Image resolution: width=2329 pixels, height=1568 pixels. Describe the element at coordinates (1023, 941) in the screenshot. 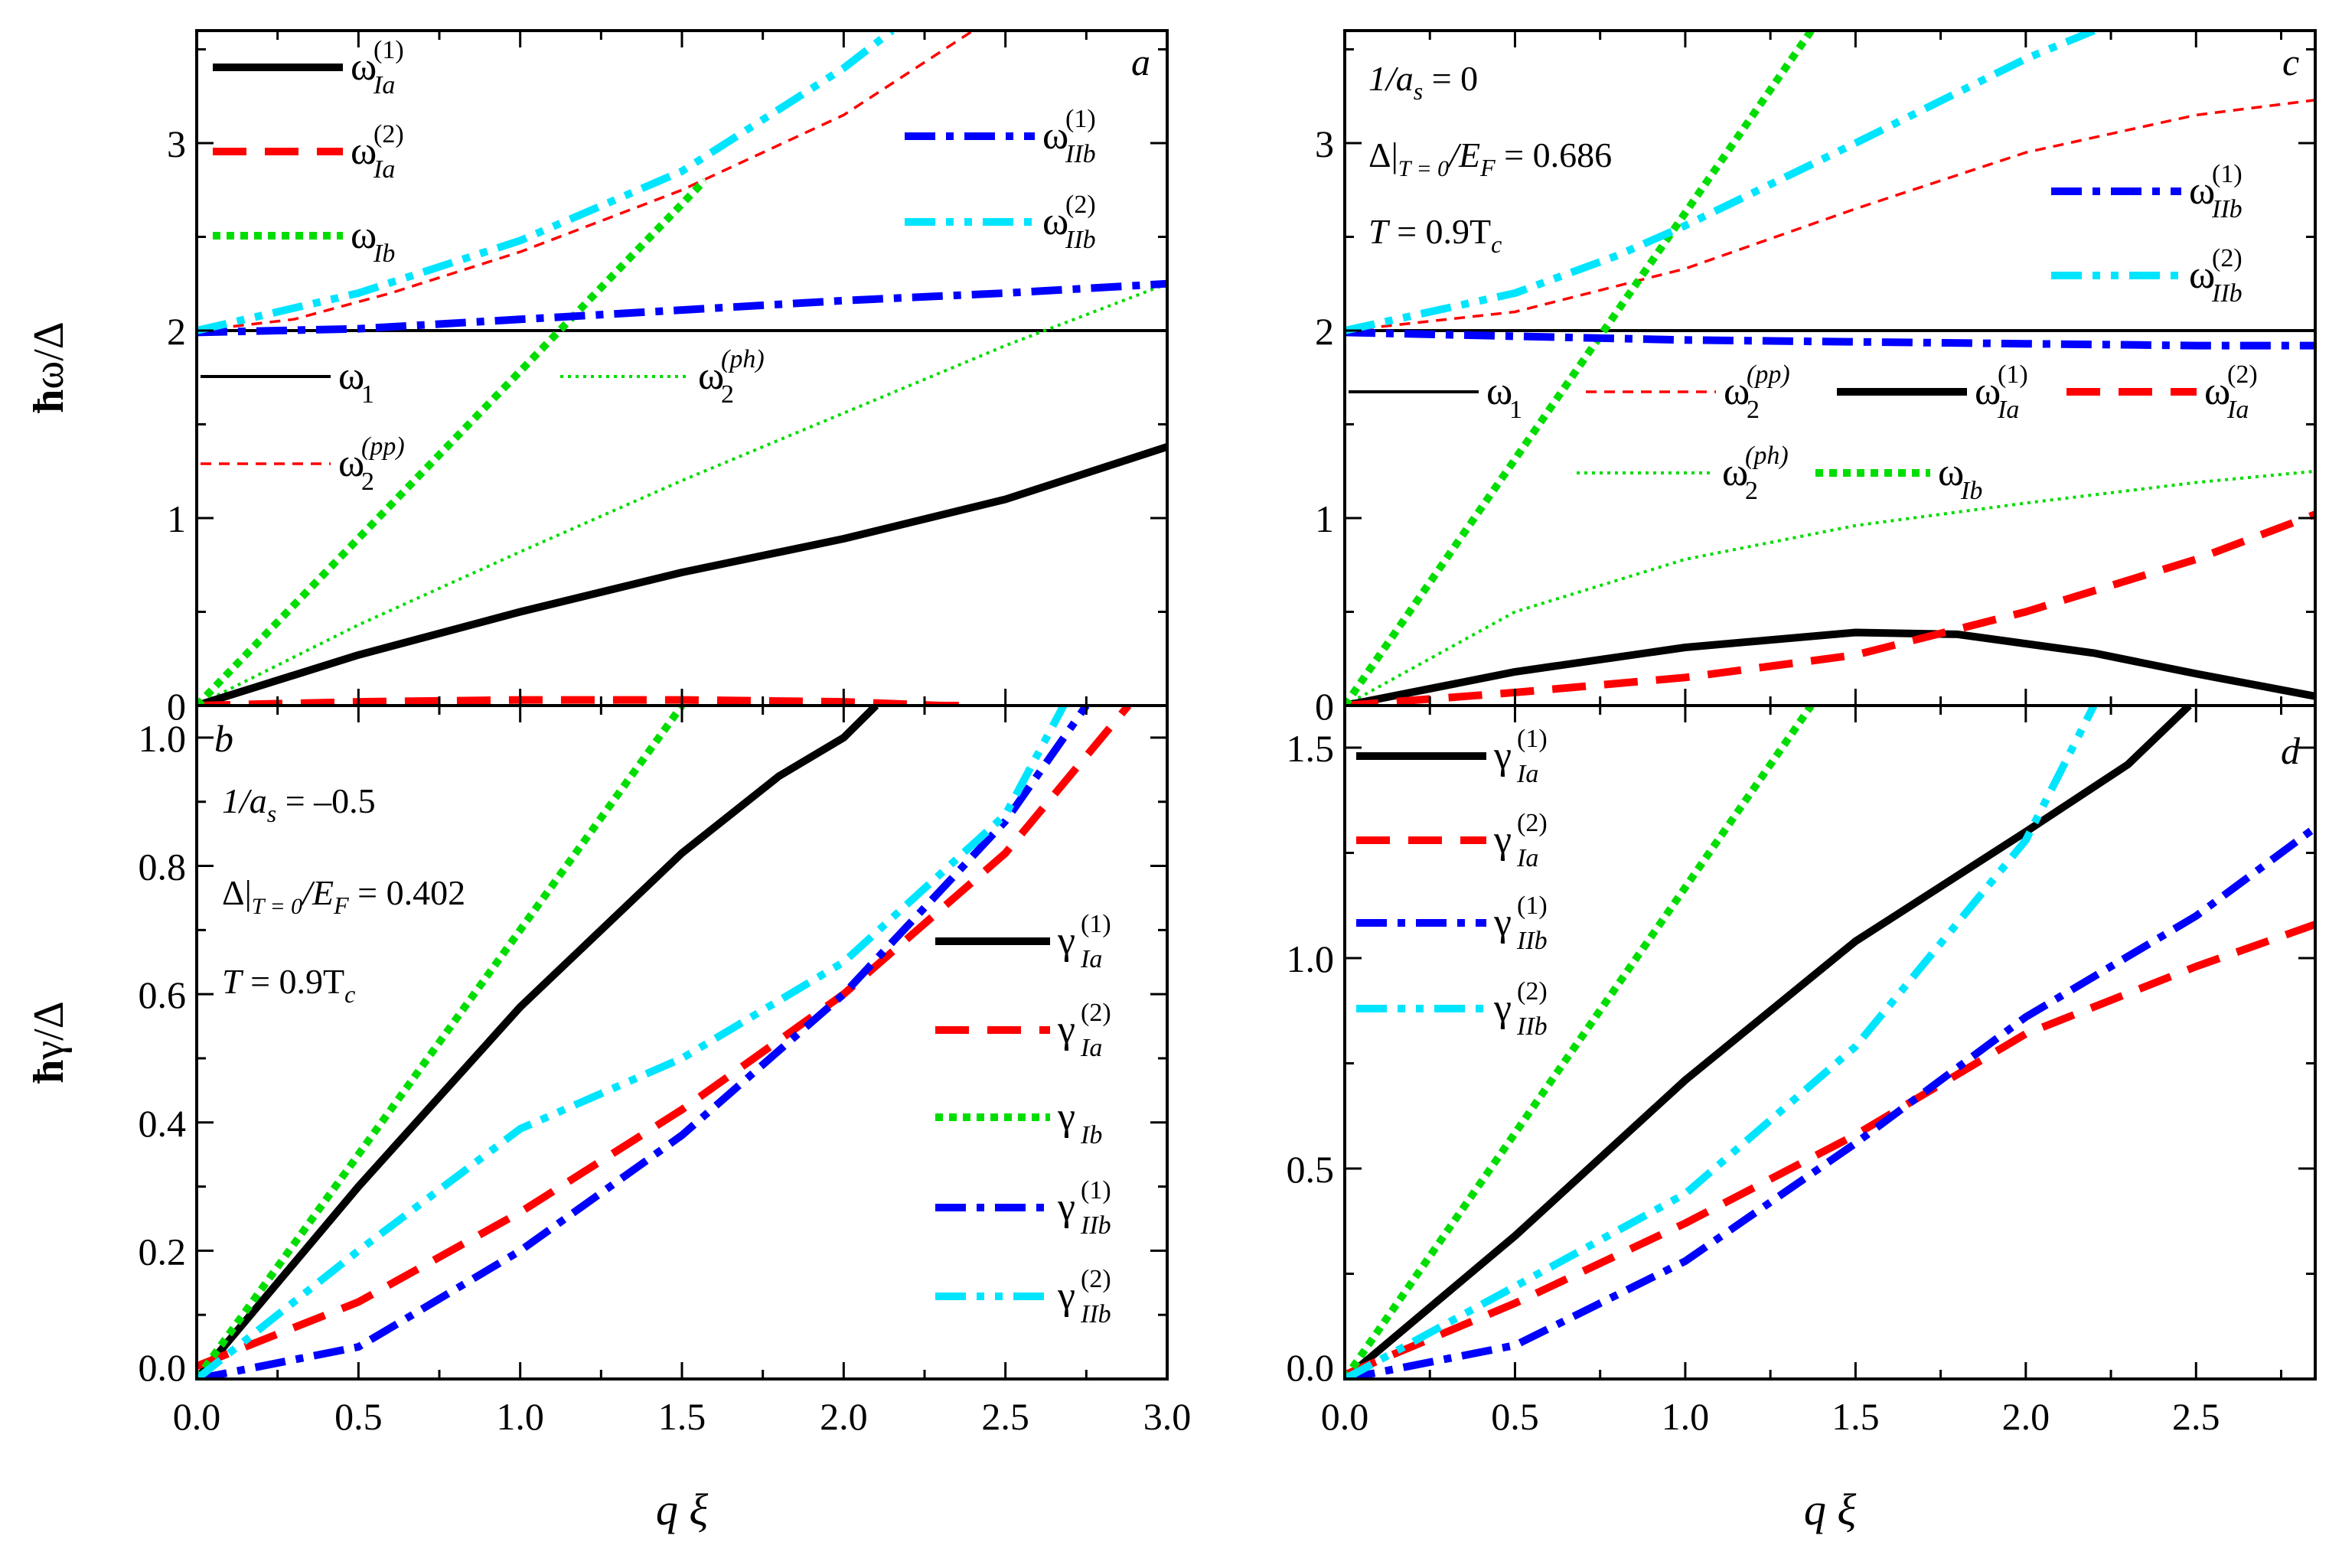

I see `legend-b-gamma-ia-1: γ (1) Ia` at that location.